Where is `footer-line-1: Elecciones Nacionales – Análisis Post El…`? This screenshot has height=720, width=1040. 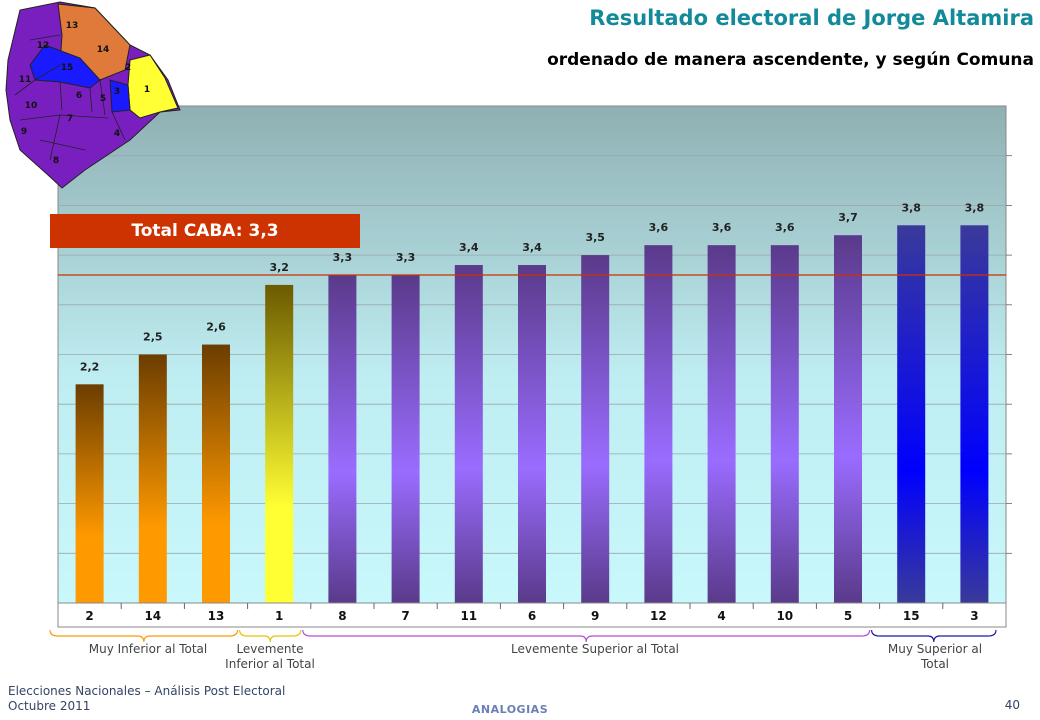 footer-line-1: Elecciones Nacionales – Análisis Post El… is located at coordinates (147, 691).